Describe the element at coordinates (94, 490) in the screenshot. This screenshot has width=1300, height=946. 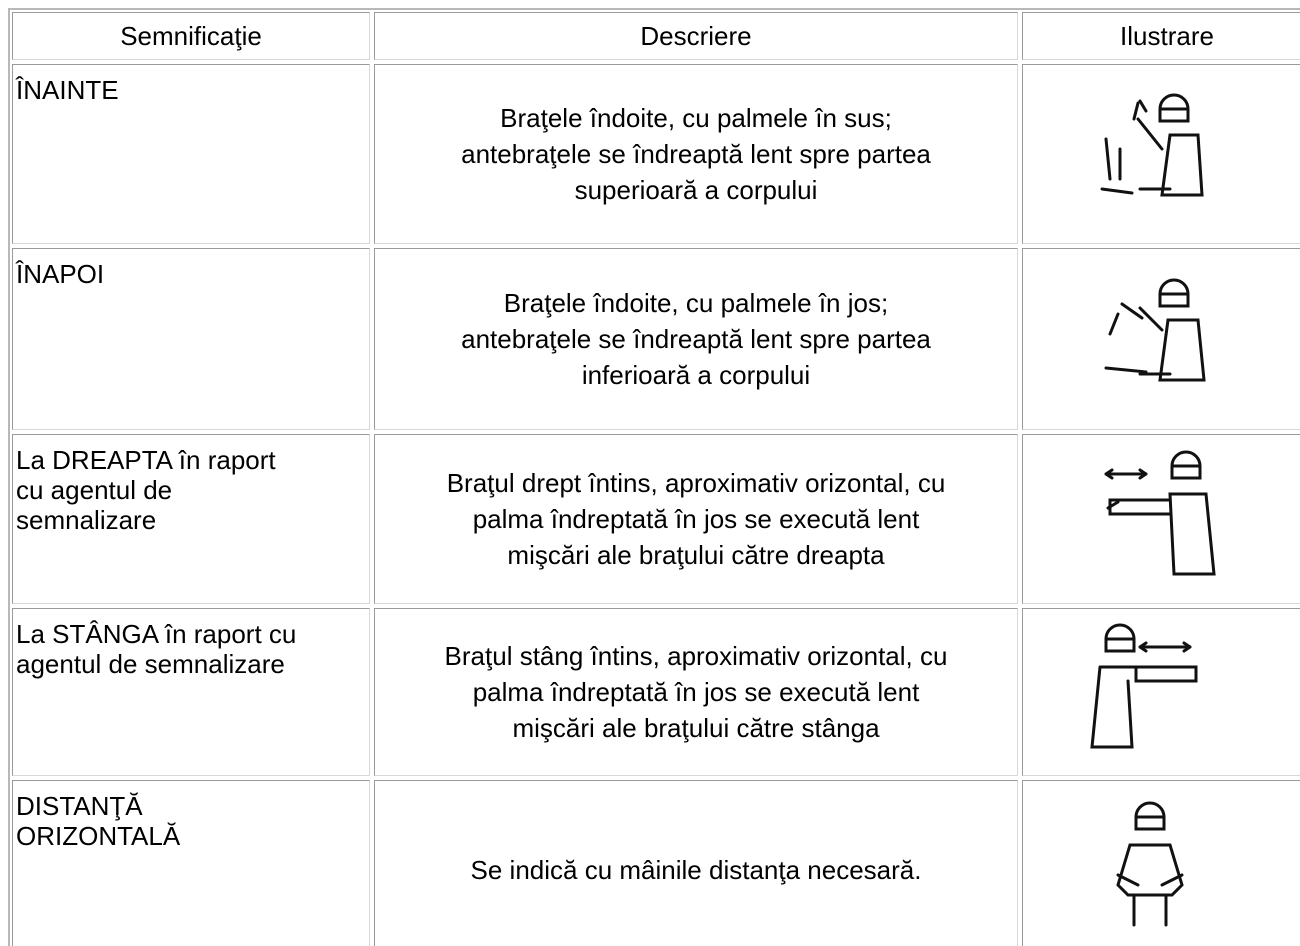
I see `text-line: cu agentul de` at that location.